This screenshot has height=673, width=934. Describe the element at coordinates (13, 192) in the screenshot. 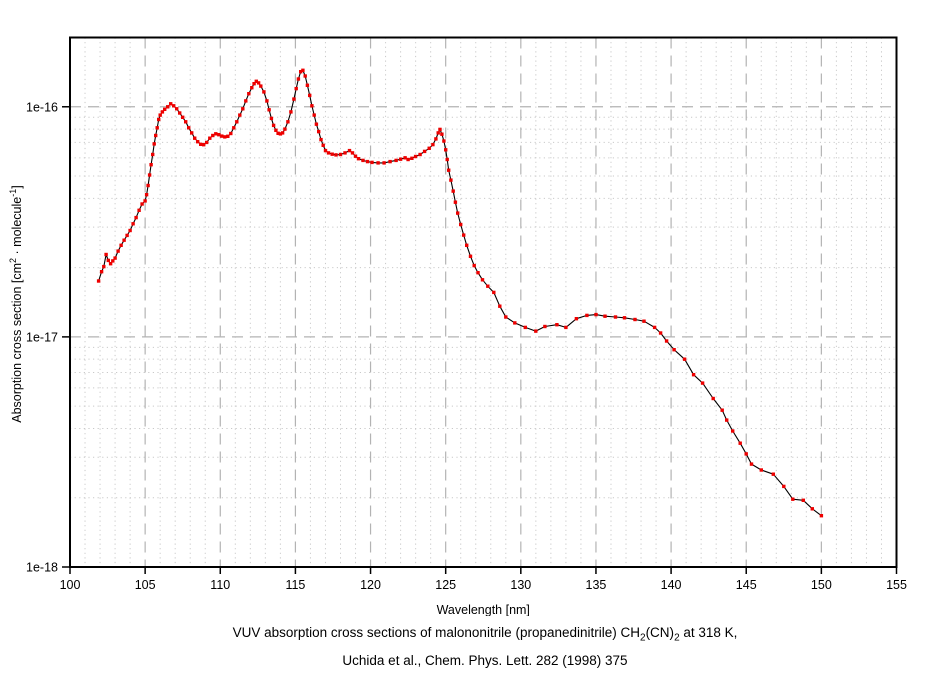

I see `text-segment: -1` at that location.